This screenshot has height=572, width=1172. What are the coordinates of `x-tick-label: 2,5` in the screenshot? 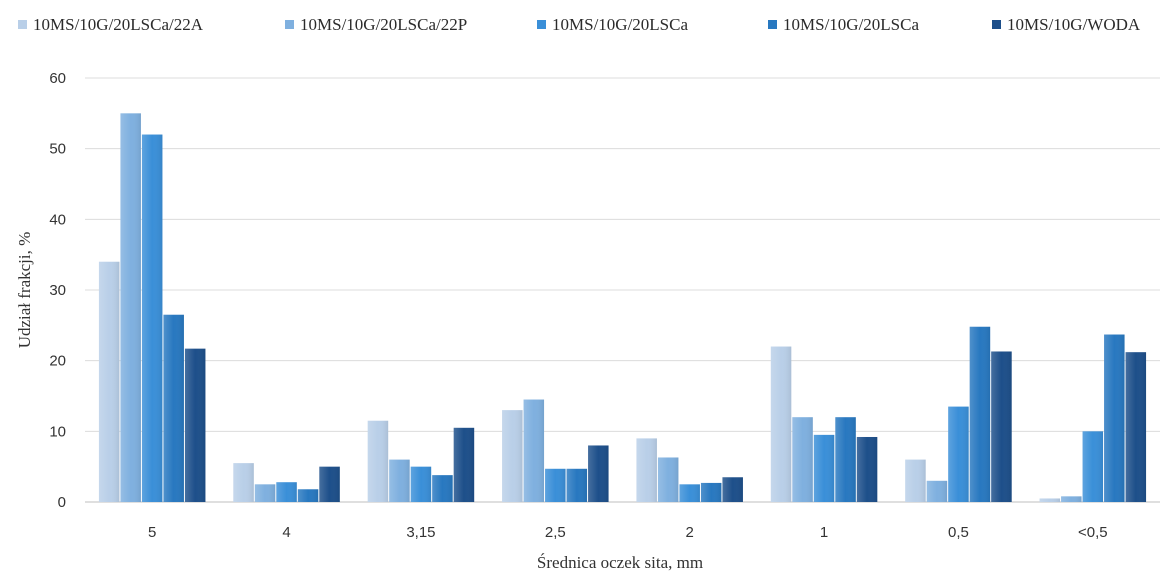 It's located at (555, 532).